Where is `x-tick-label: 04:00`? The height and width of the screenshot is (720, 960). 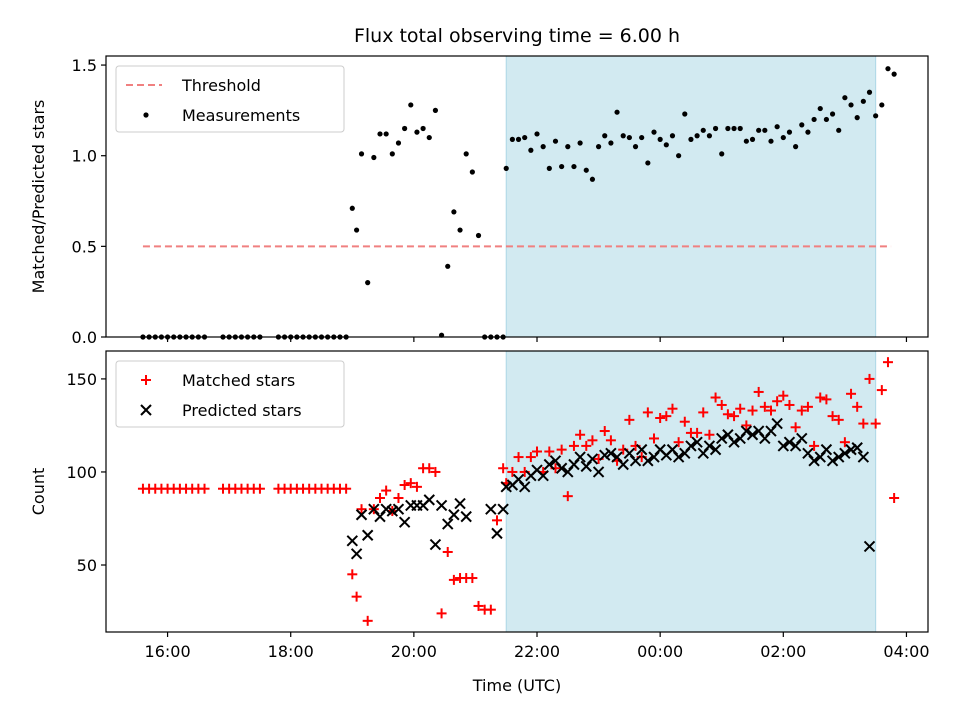 x-tick-label: 04:00 is located at coordinates (906, 651).